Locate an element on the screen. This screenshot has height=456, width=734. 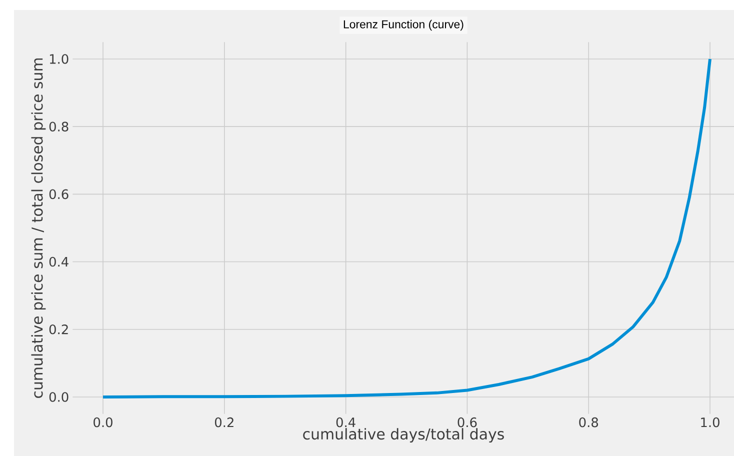
y-axis-title: cumulative price sum / total closed price sum is located at coordinates (38, 228).